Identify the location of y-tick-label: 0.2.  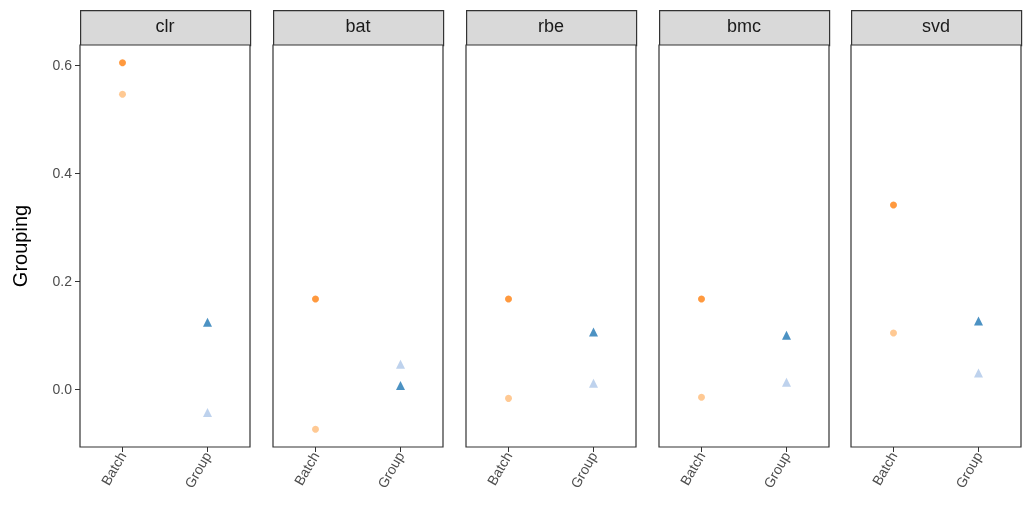
(62, 281).